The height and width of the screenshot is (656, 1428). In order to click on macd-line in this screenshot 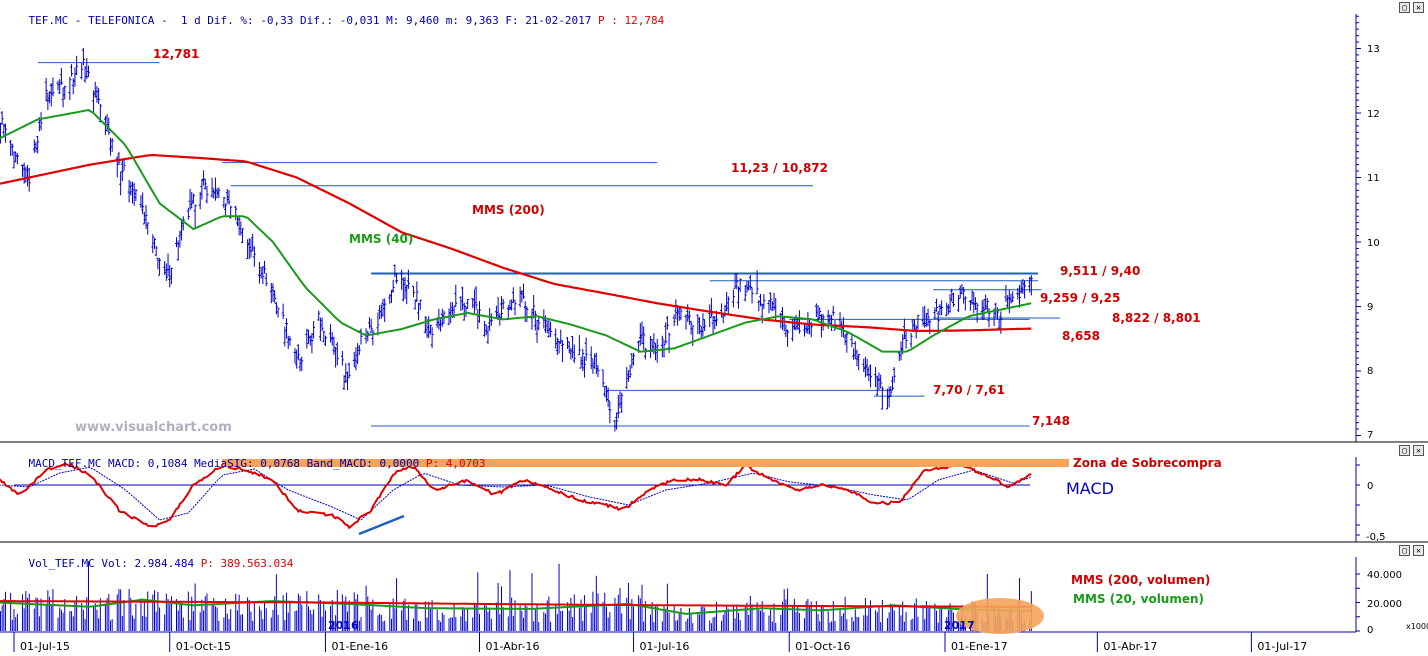, I will do `click(516, 495)`.